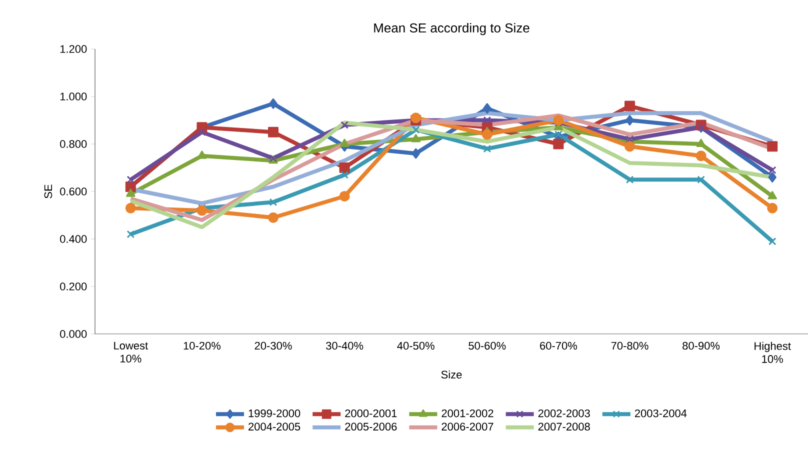  Describe the element at coordinates (629, 346) in the screenshot. I see `x-tick-label: 70-80%` at that location.